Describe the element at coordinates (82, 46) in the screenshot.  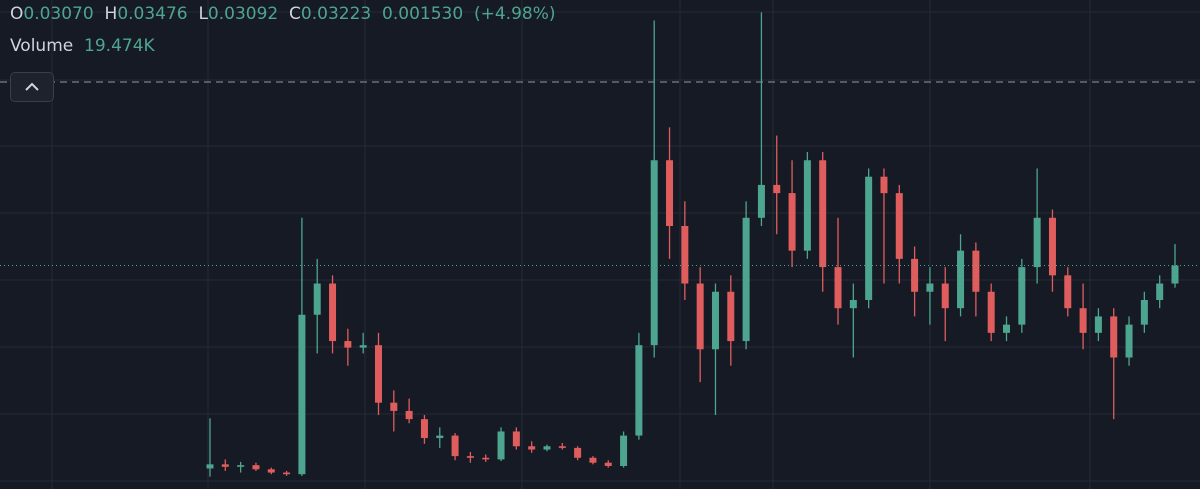
I see `volume-legend: Volume 19.474K` at that location.